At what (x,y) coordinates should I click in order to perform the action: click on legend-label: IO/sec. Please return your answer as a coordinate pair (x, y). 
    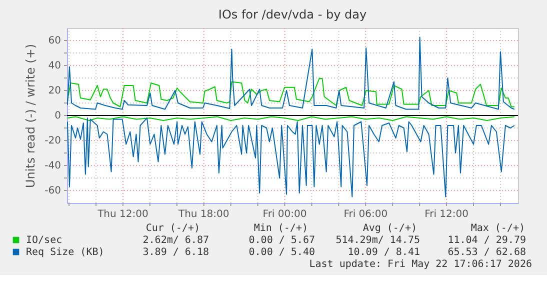
    Looking at the image, I should click on (44, 240).